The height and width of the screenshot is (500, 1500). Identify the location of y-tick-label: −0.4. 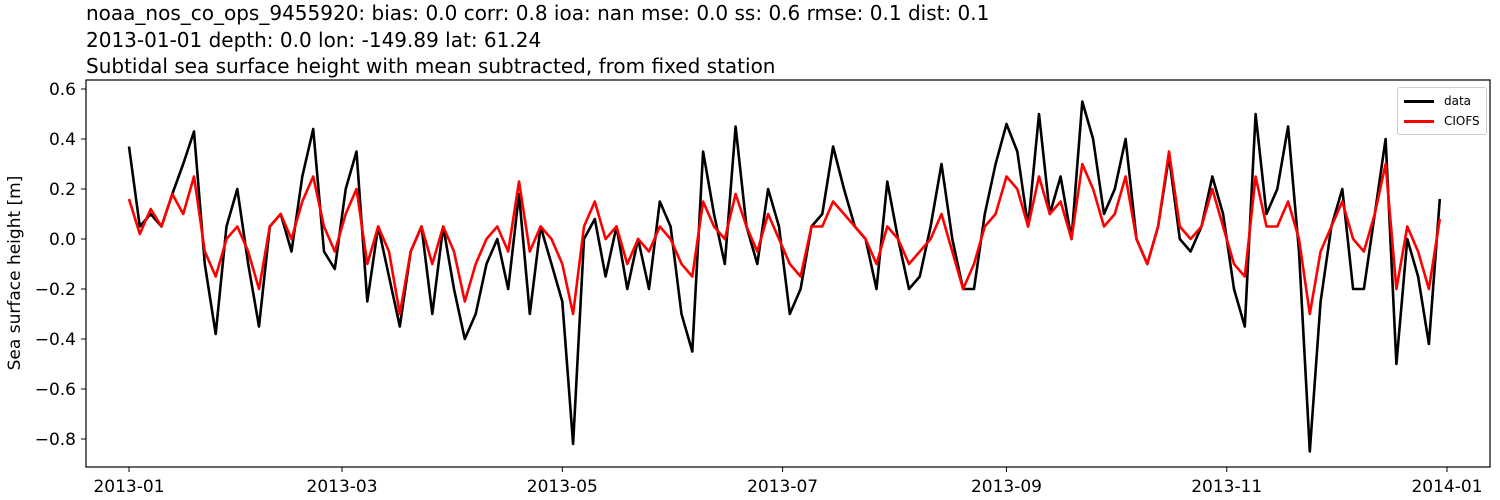
(55, 340).